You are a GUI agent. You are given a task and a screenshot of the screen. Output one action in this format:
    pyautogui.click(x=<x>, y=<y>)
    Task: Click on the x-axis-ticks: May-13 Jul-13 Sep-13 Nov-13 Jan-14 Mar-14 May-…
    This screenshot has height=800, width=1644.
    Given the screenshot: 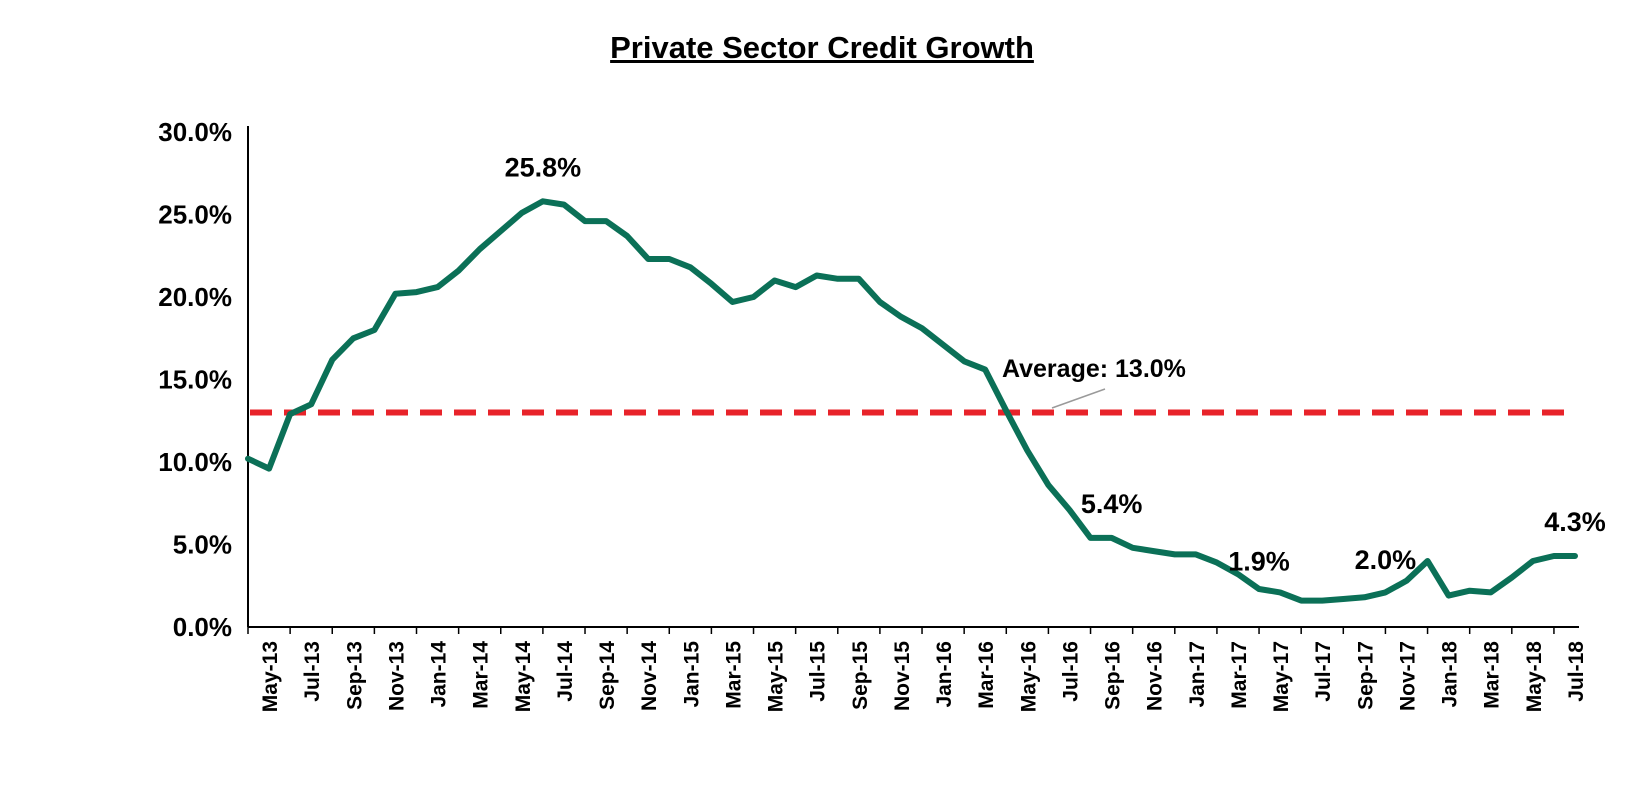 What is the action you would take?
    pyautogui.click(x=917, y=670)
    